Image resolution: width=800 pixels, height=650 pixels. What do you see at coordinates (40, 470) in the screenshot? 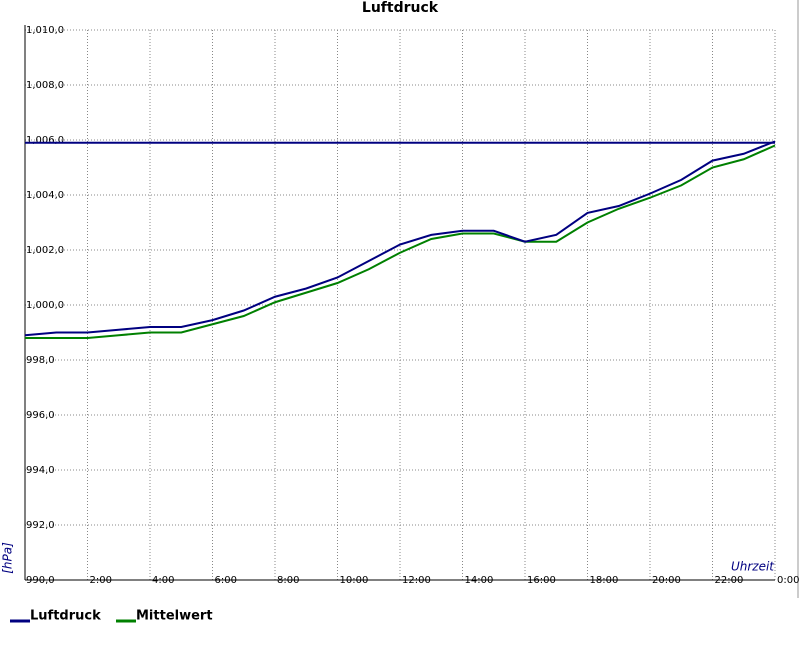
I see `y-tick-label: 994,0` at bounding box center [40, 470].